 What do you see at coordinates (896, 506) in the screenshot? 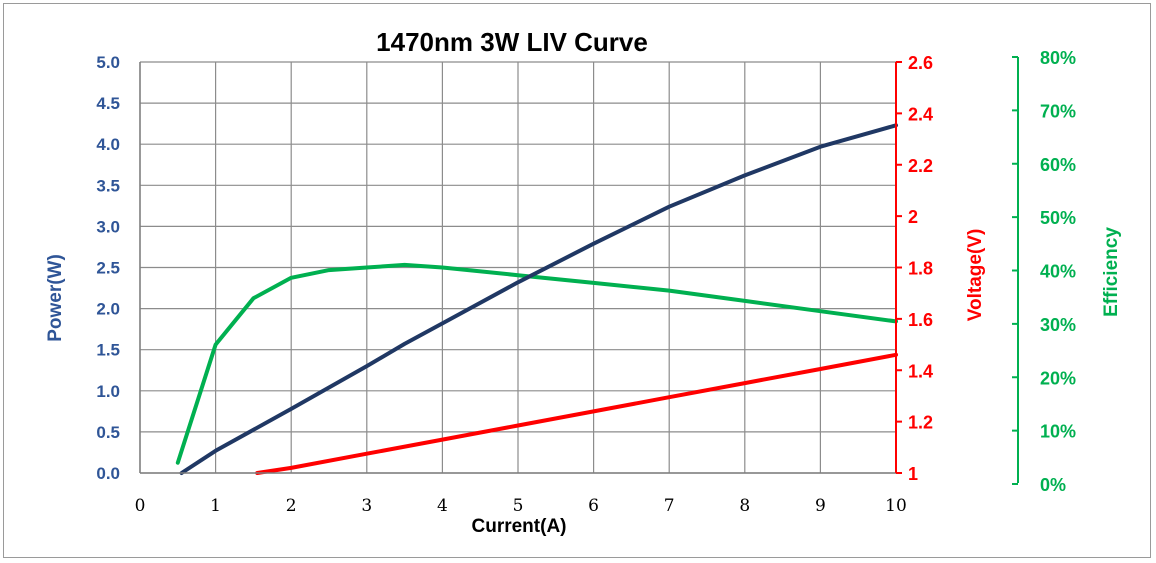
I see `x-tick-label: 10` at bounding box center [896, 506].